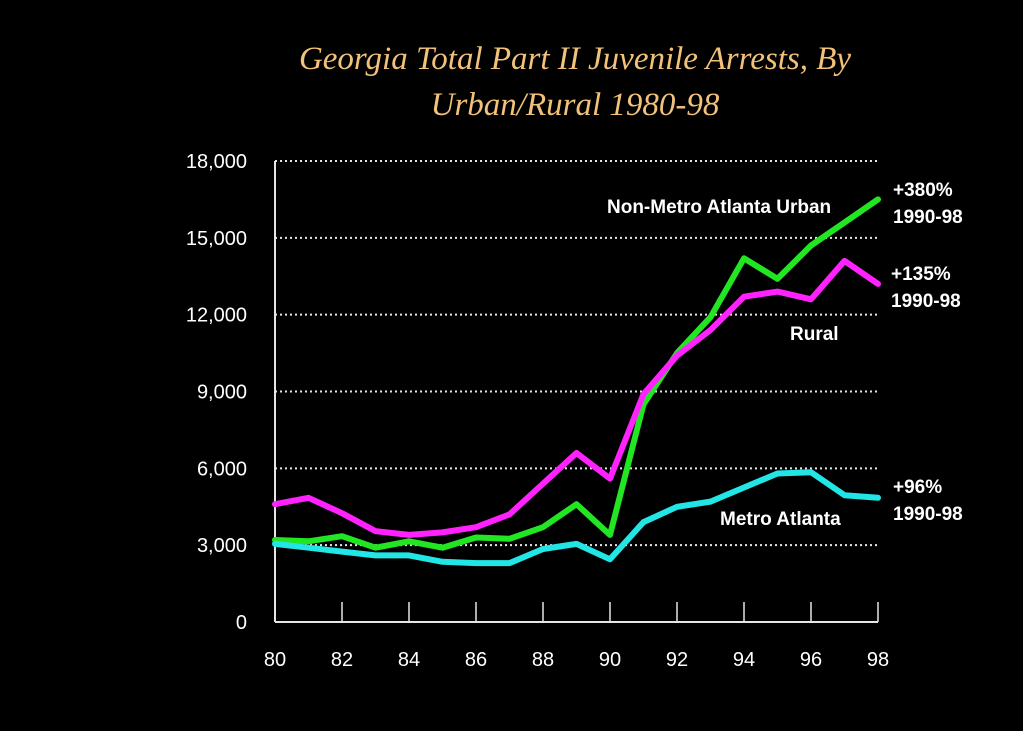 Image resolution: width=1023 pixels, height=731 pixels. What do you see at coordinates (928, 217) in the screenshot?
I see `annotation-urban-period: 1990-98` at bounding box center [928, 217].